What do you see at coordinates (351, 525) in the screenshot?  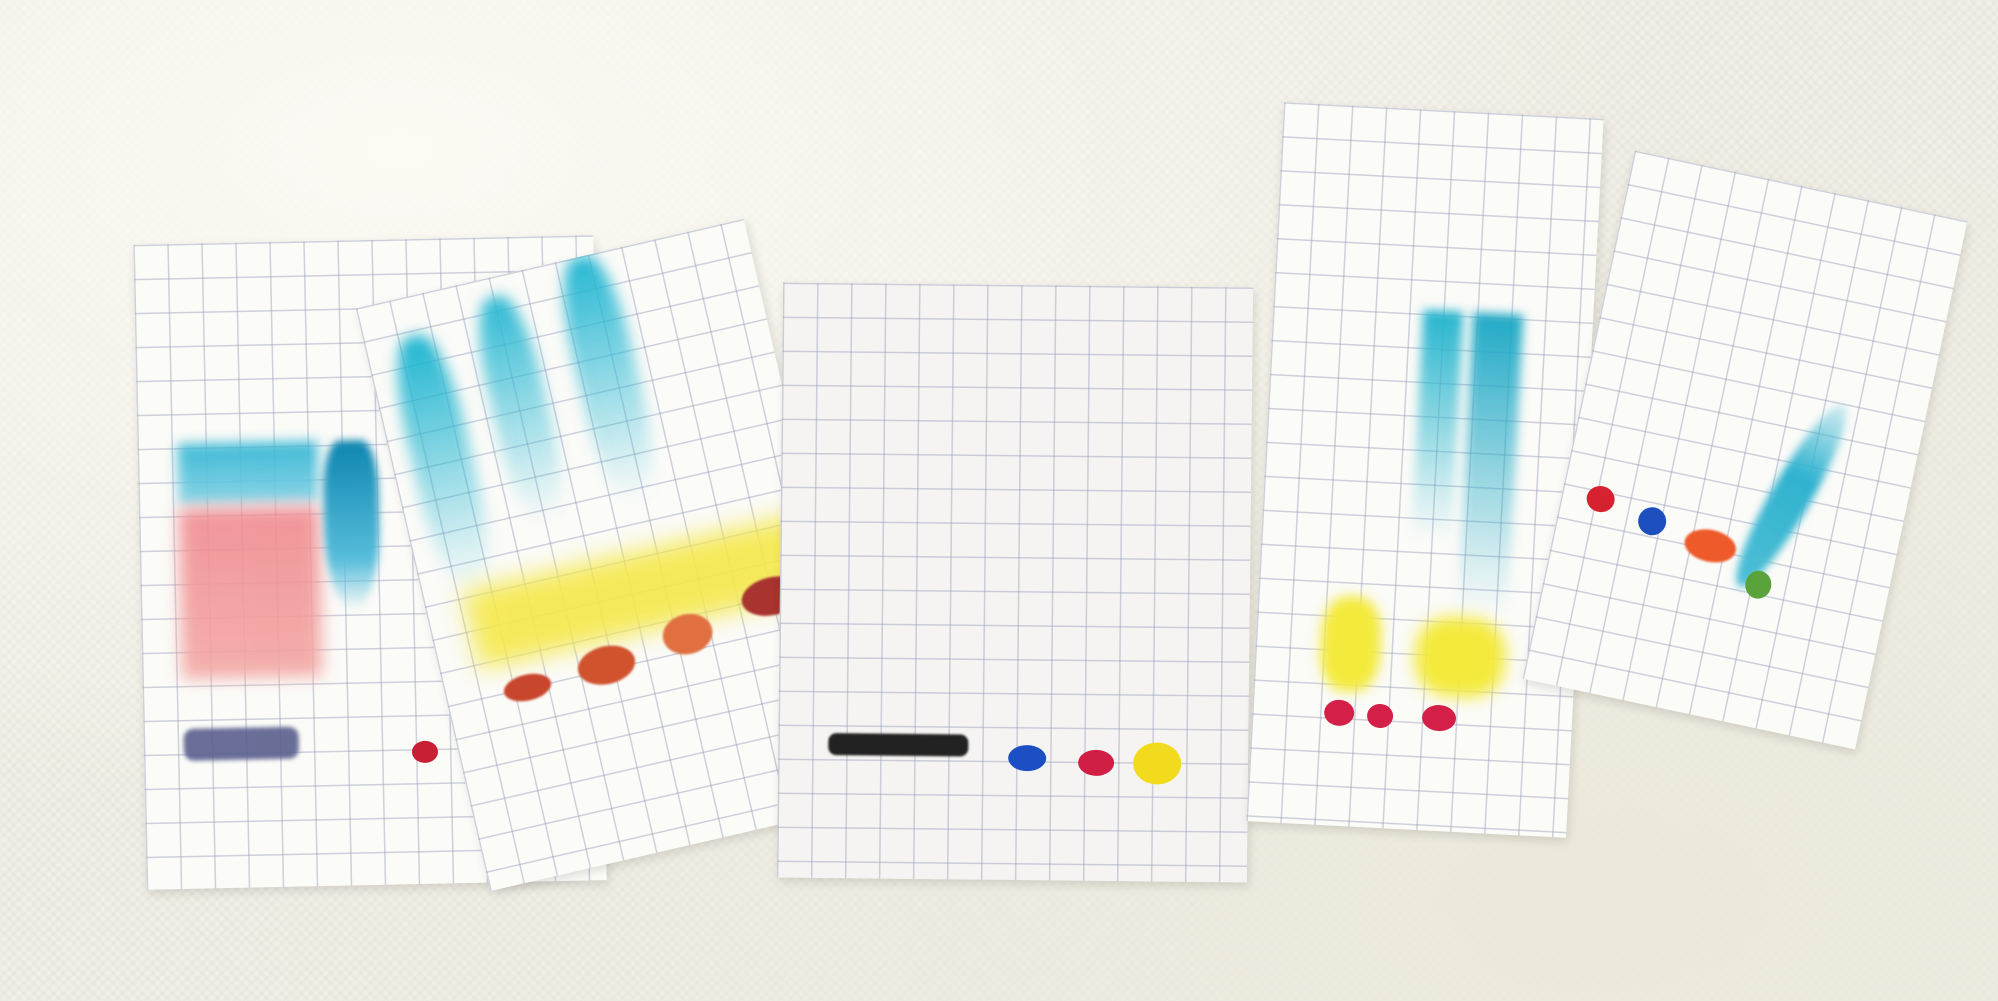 I see `blue-streak` at bounding box center [351, 525].